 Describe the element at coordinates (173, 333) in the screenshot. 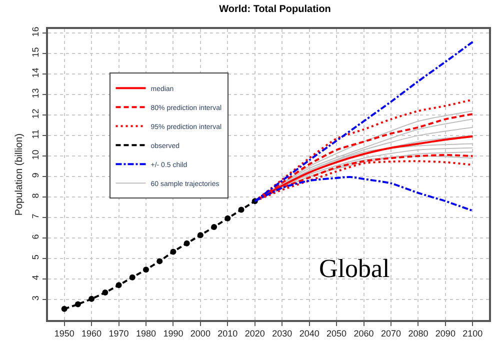

I see `x-tick-label: 1990` at that location.